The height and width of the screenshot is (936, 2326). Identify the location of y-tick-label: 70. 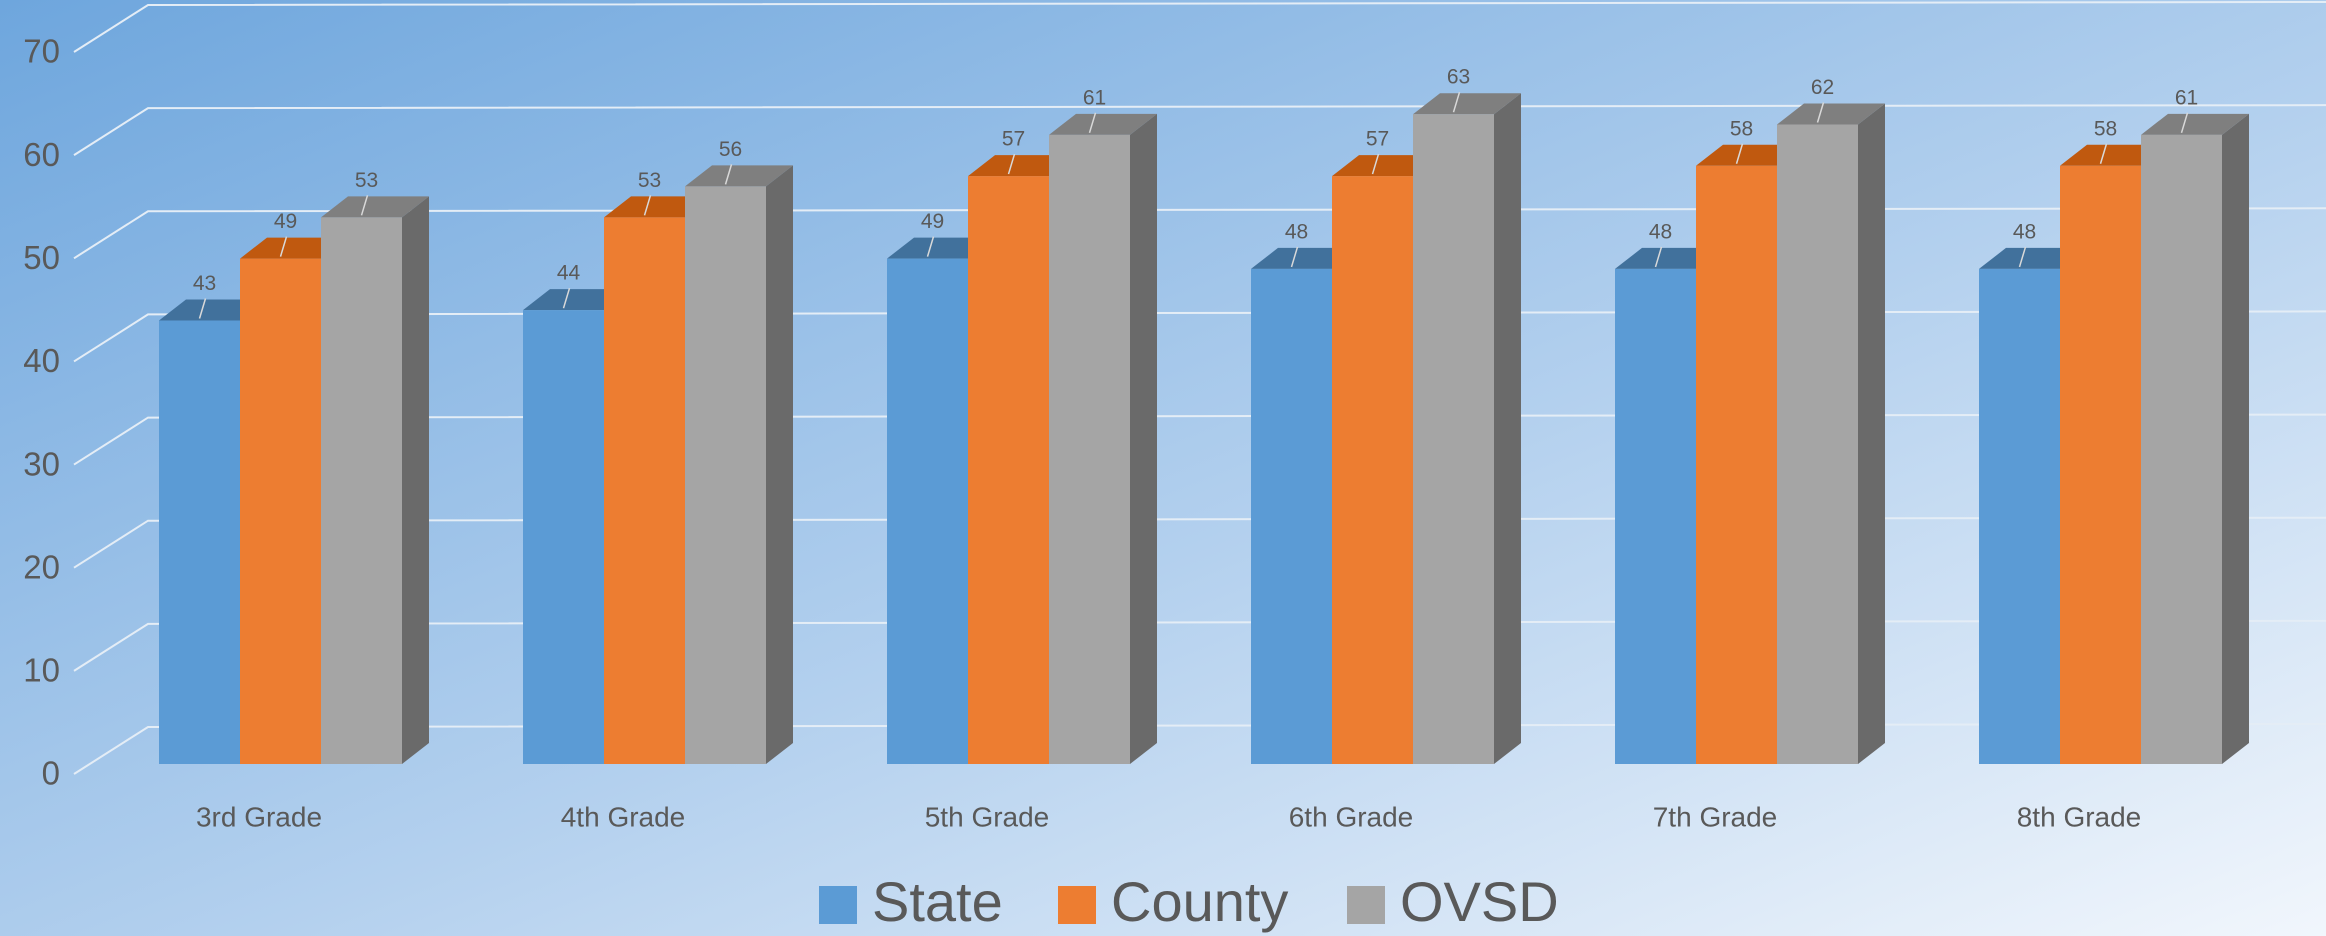
(41, 51).